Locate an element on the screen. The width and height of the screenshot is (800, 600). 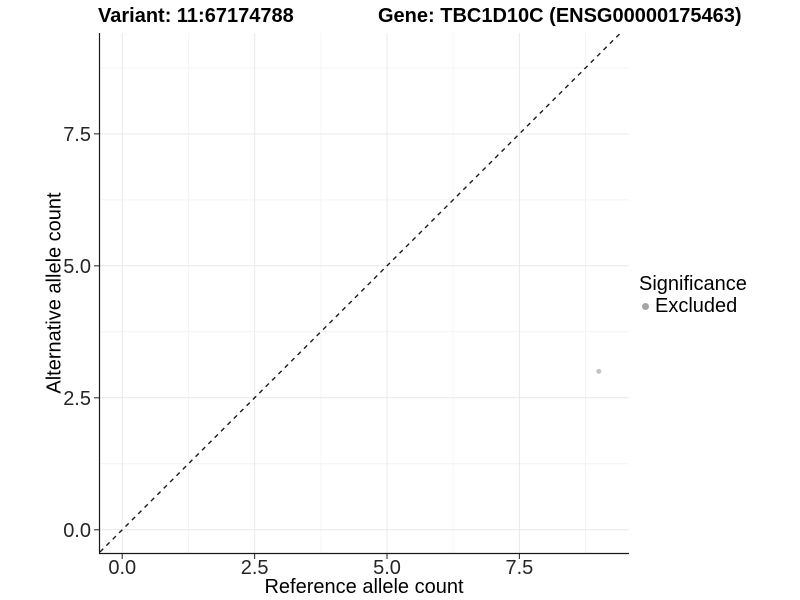
x-tick-label: 0.0 is located at coordinates (122, 568).